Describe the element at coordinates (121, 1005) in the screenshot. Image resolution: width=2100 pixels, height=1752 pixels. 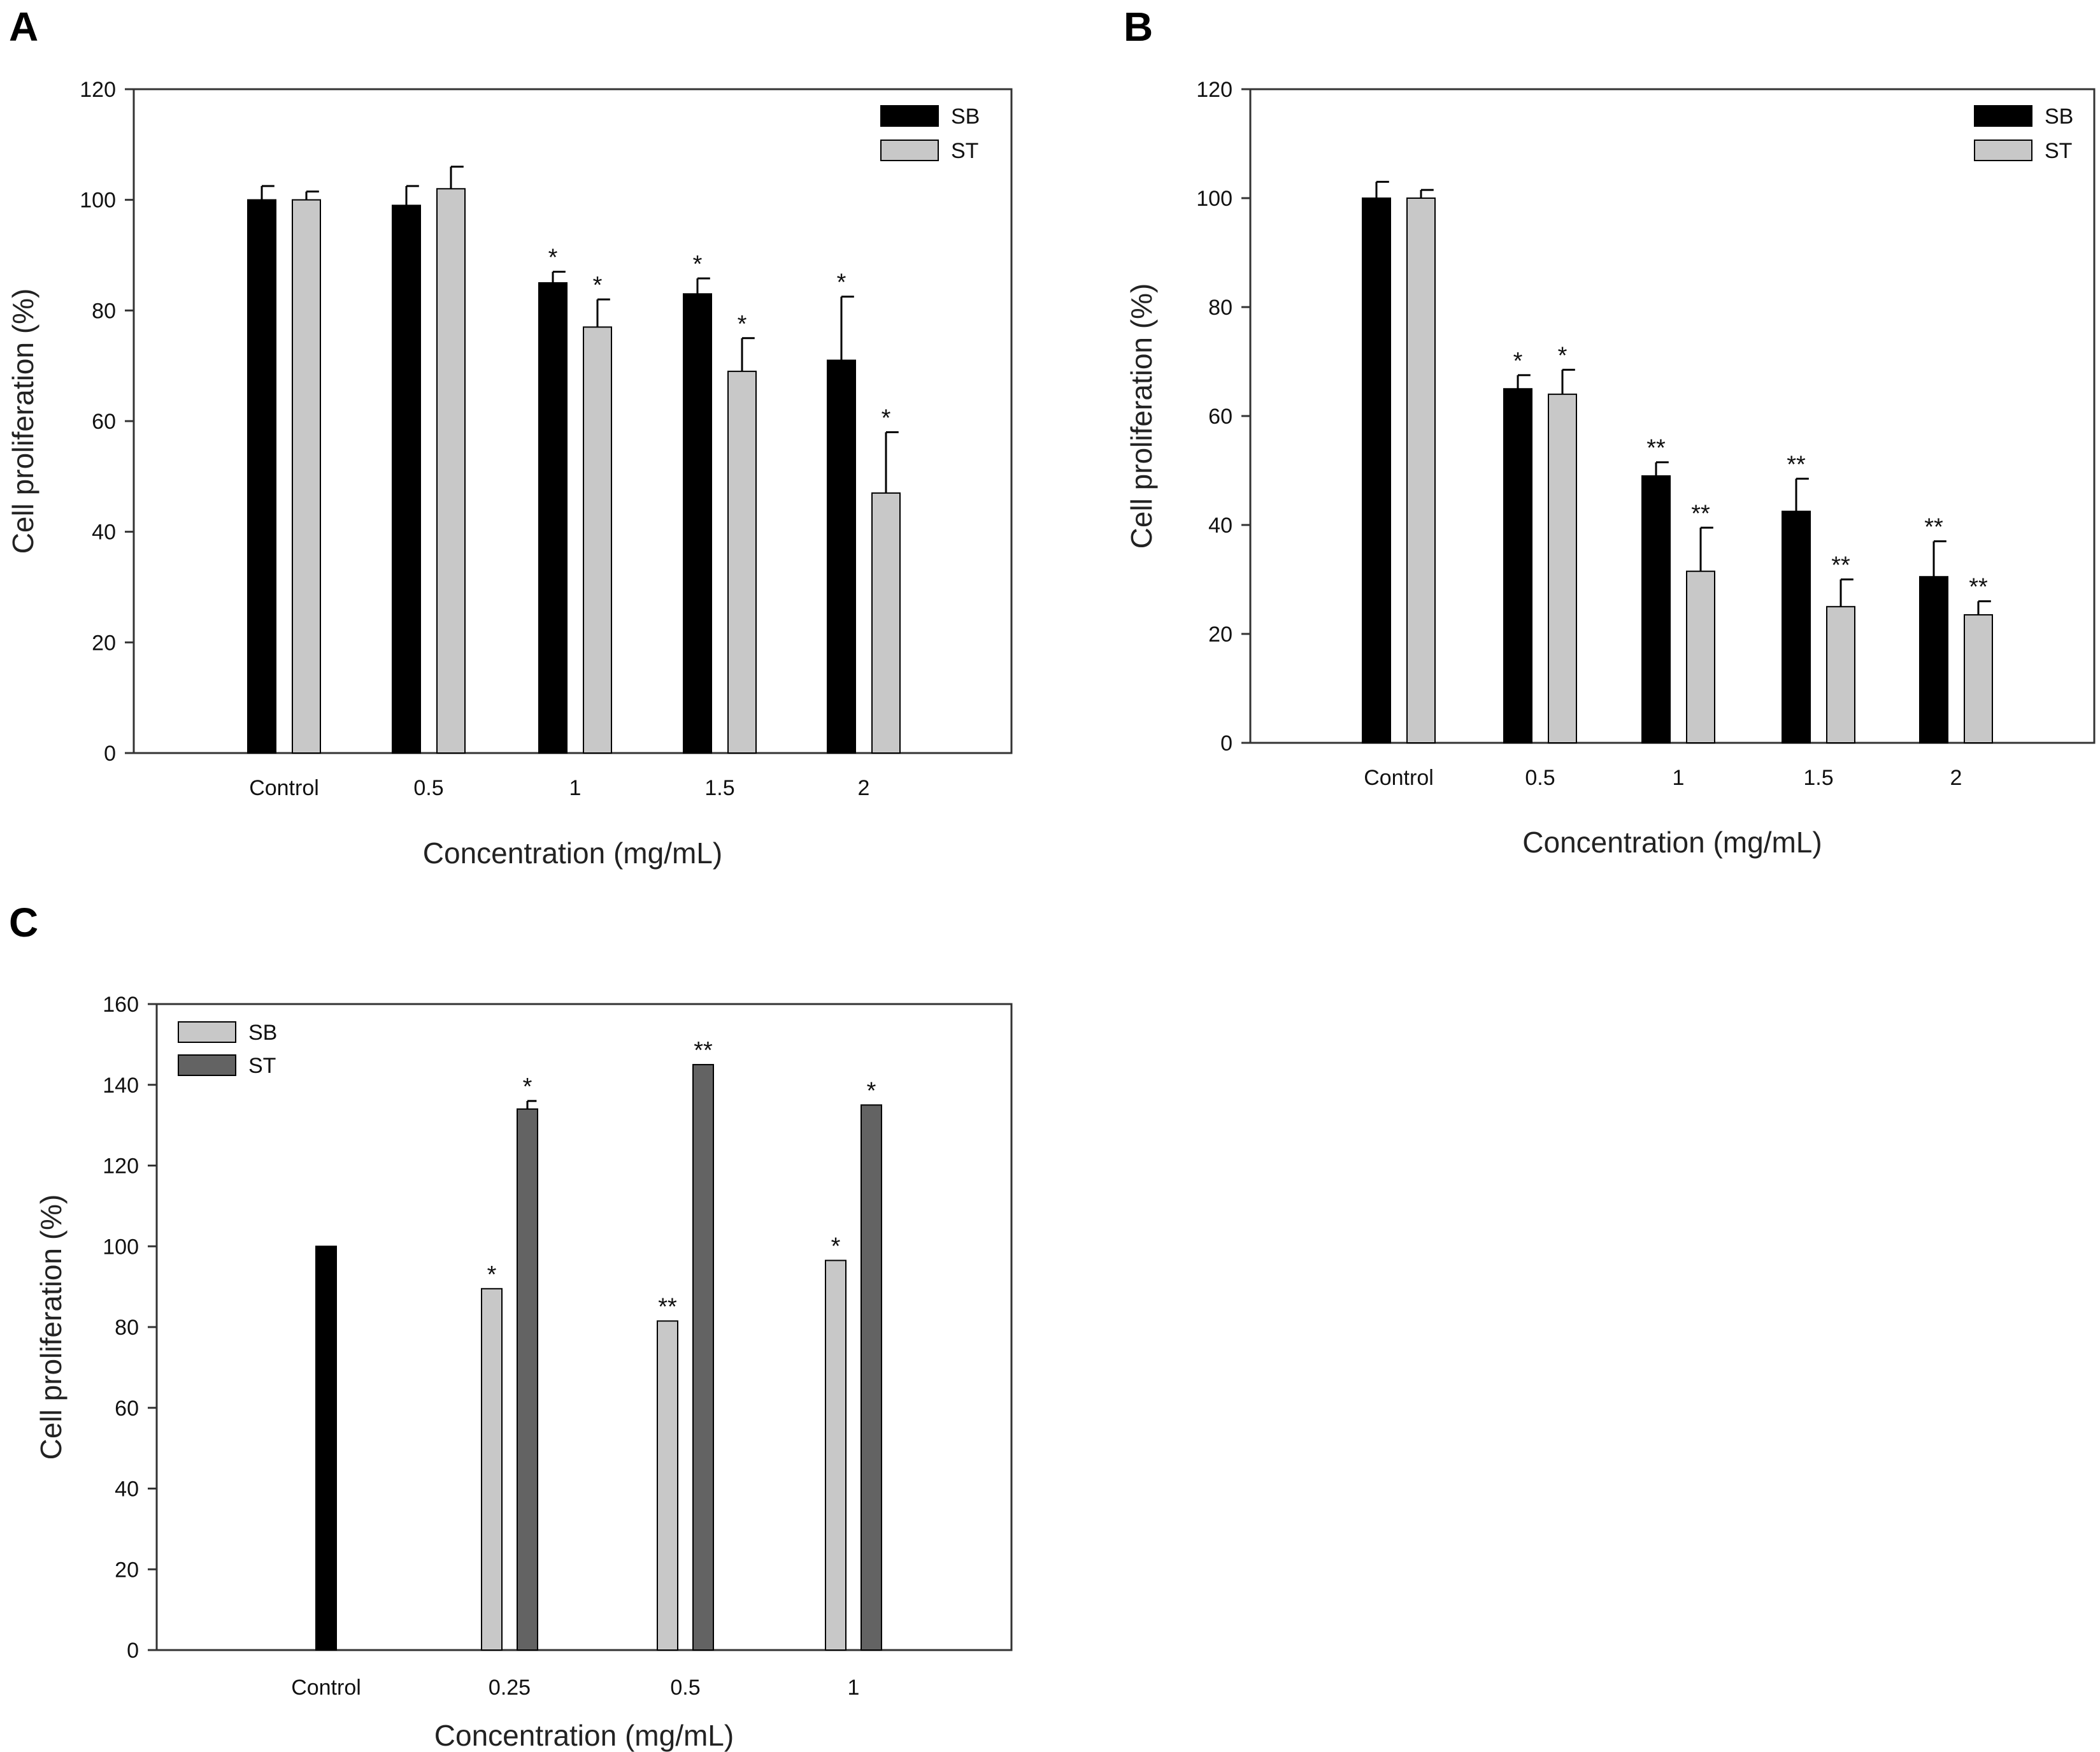
I see `y-tick-label: 160` at that location.